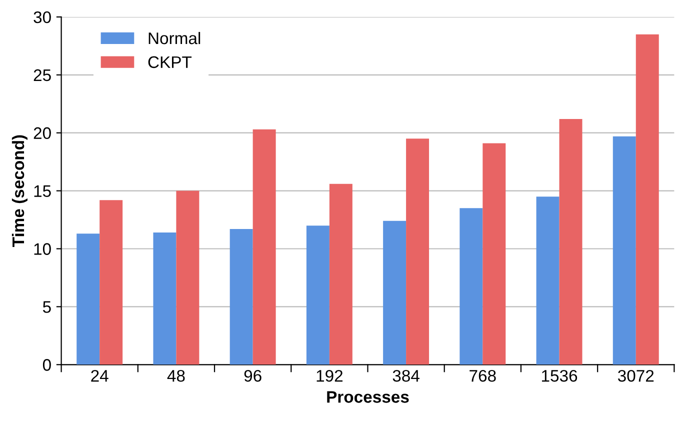 This screenshot has width=681, height=424. Describe the element at coordinates (483, 376) in the screenshot. I see `x-tick-label: 768` at that location.